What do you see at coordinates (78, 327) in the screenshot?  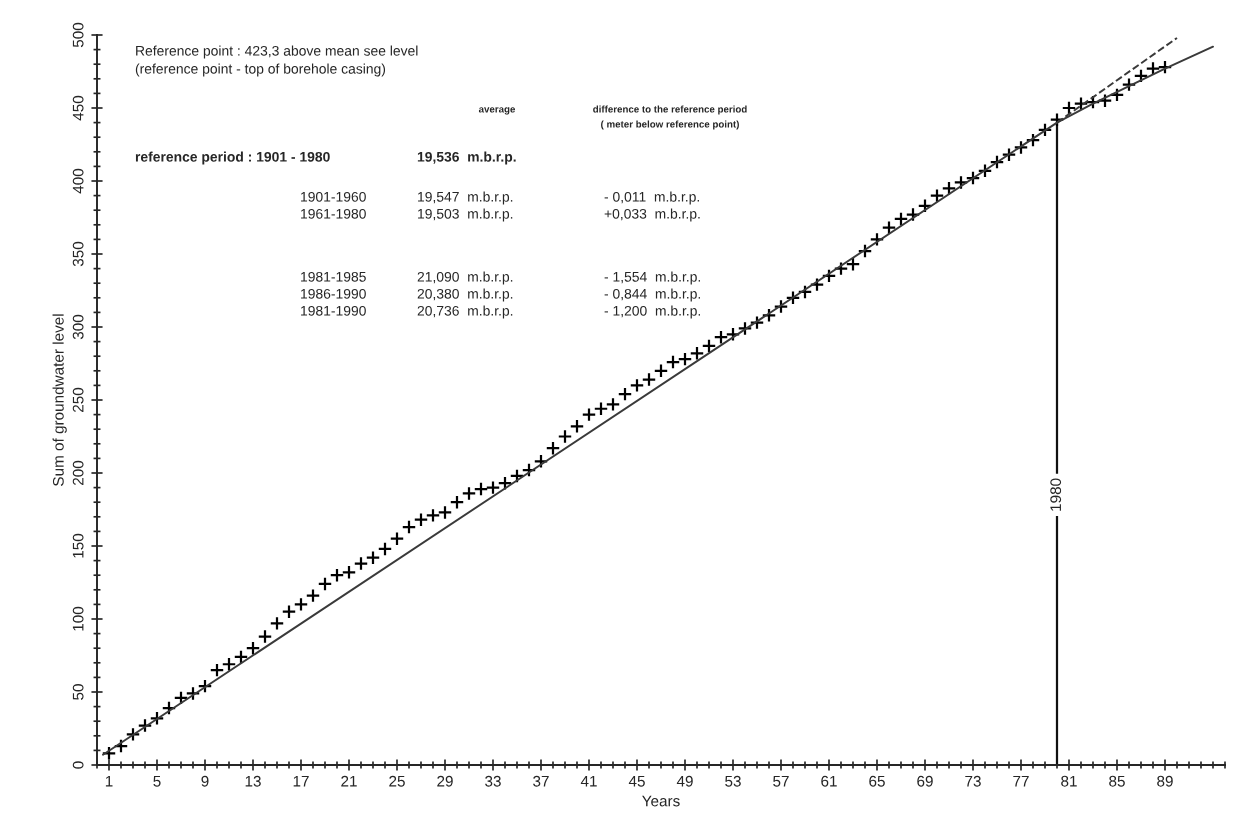 I see `y-tick-label: 300` at bounding box center [78, 327].